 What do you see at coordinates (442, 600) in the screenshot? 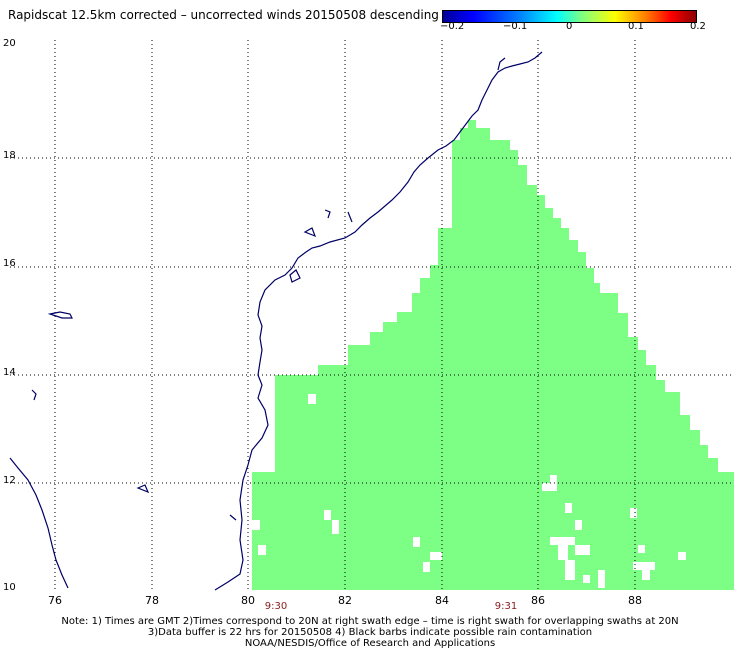
I see `lon-label: 84` at bounding box center [442, 600].